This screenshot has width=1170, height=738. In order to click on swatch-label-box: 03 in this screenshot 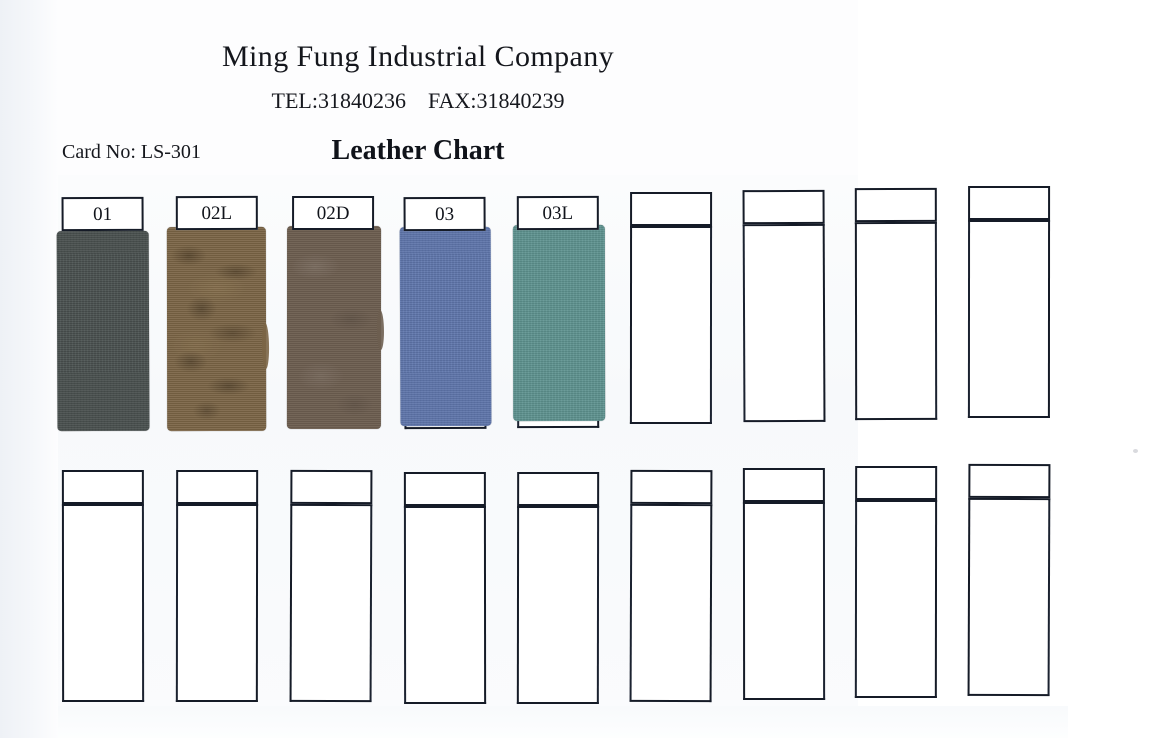, I will do `click(444, 214)`.